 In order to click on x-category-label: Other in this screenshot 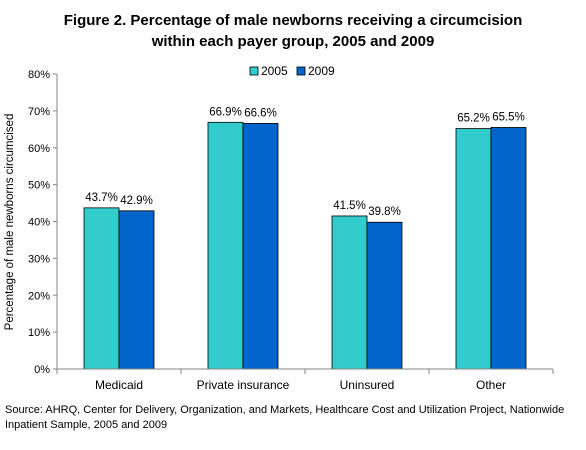, I will do `click(491, 385)`.